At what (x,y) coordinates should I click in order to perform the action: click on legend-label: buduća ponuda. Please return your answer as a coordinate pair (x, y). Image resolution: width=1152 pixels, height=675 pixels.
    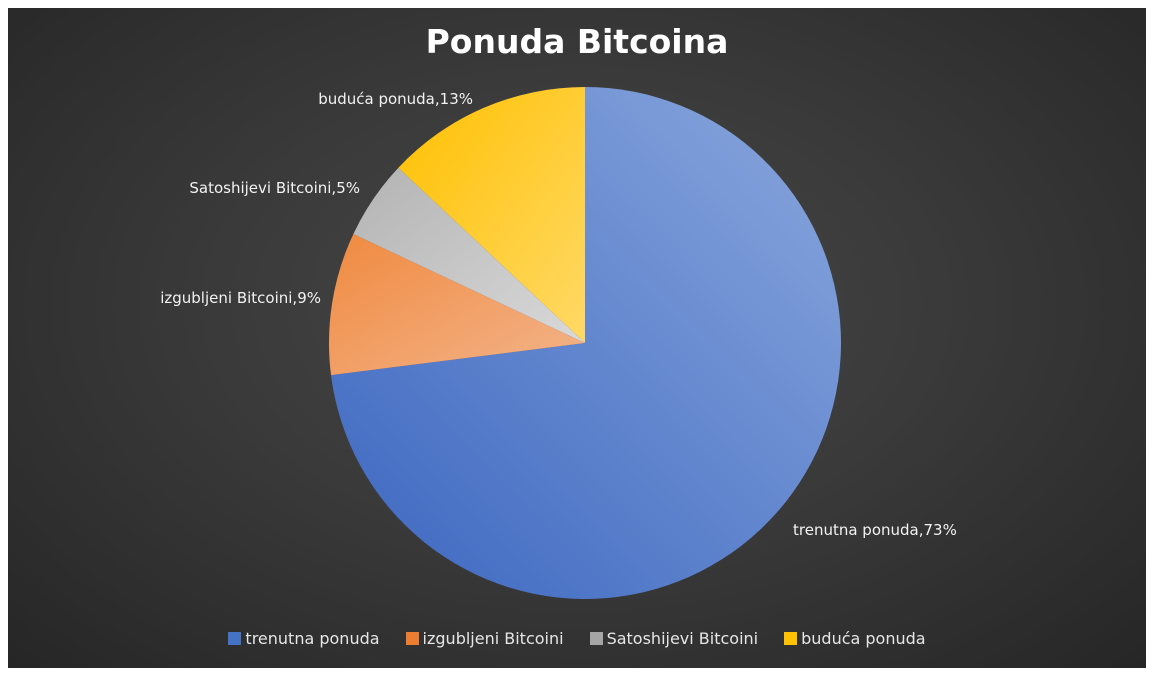
    Looking at the image, I should click on (863, 638).